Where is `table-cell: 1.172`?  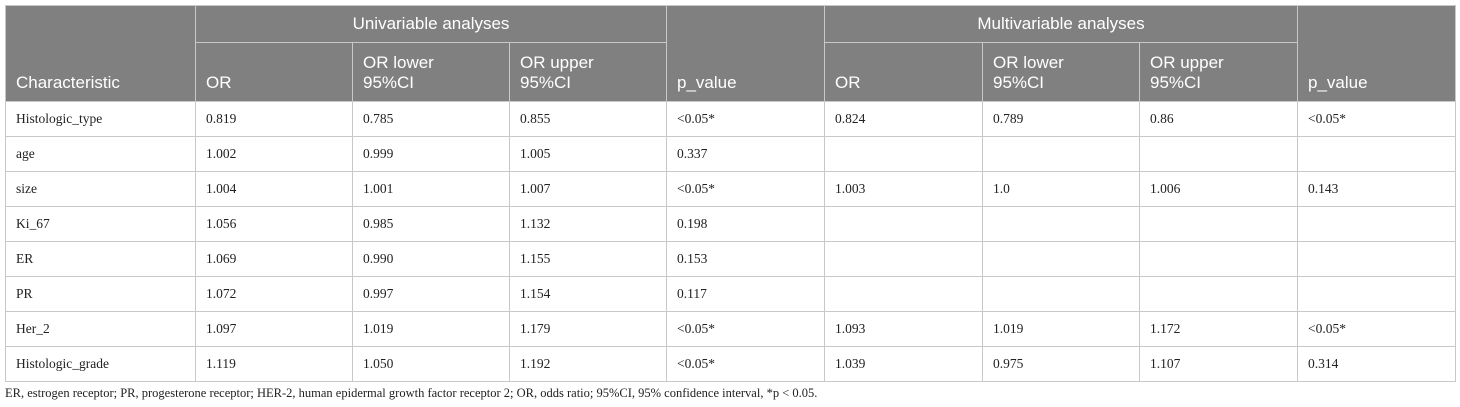 table-cell: 1.172 is located at coordinates (1218, 329).